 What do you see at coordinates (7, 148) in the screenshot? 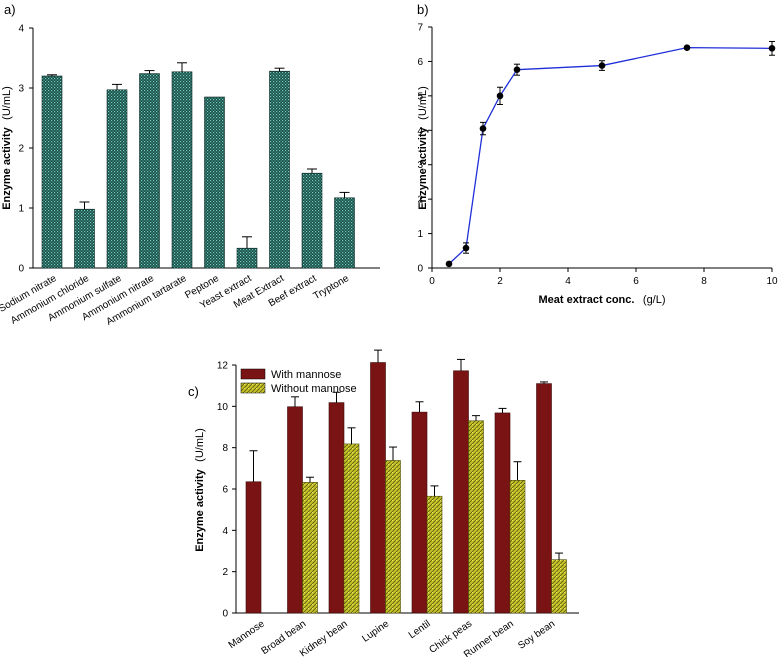
I see `chart-a-y-label: Enzyme activity (U/mL)` at bounding box center [7, 148].